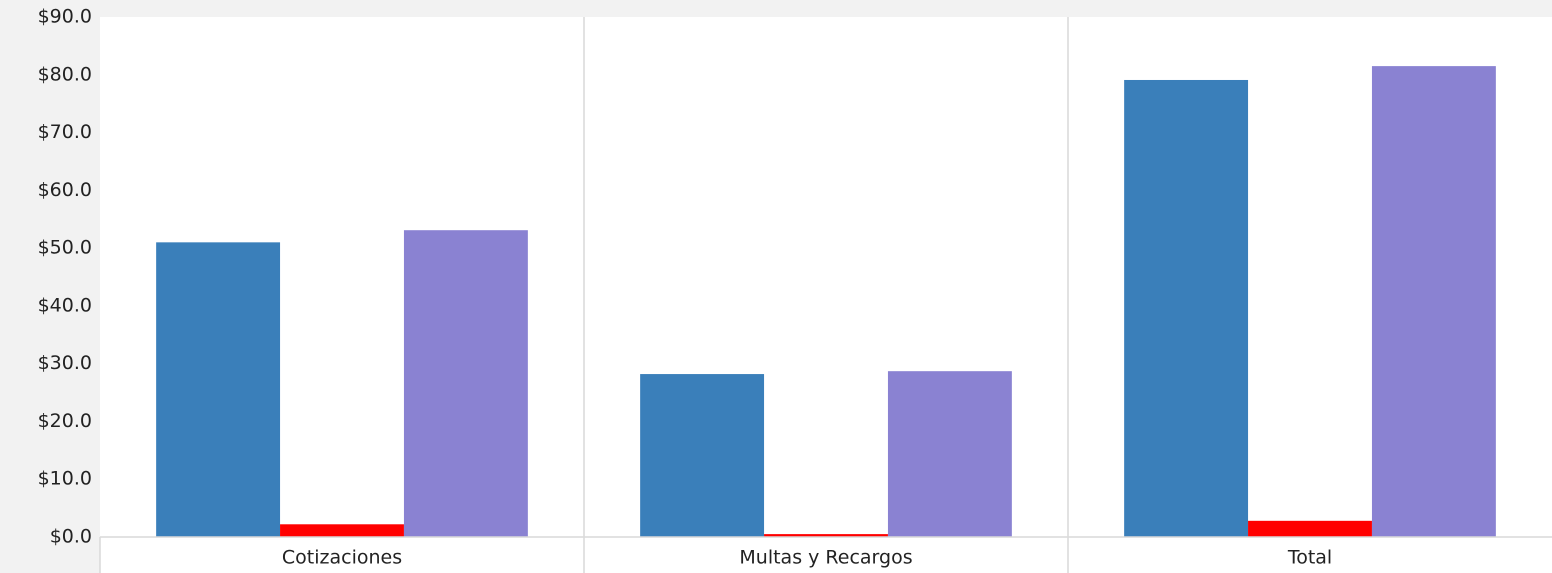 The width and height of the screenshot is (1552, 573). What do you see at coordinates (342, 558) in the screenshot?
I see `x-tick-label: Cotizaciones` at bounding box center [342, 558].